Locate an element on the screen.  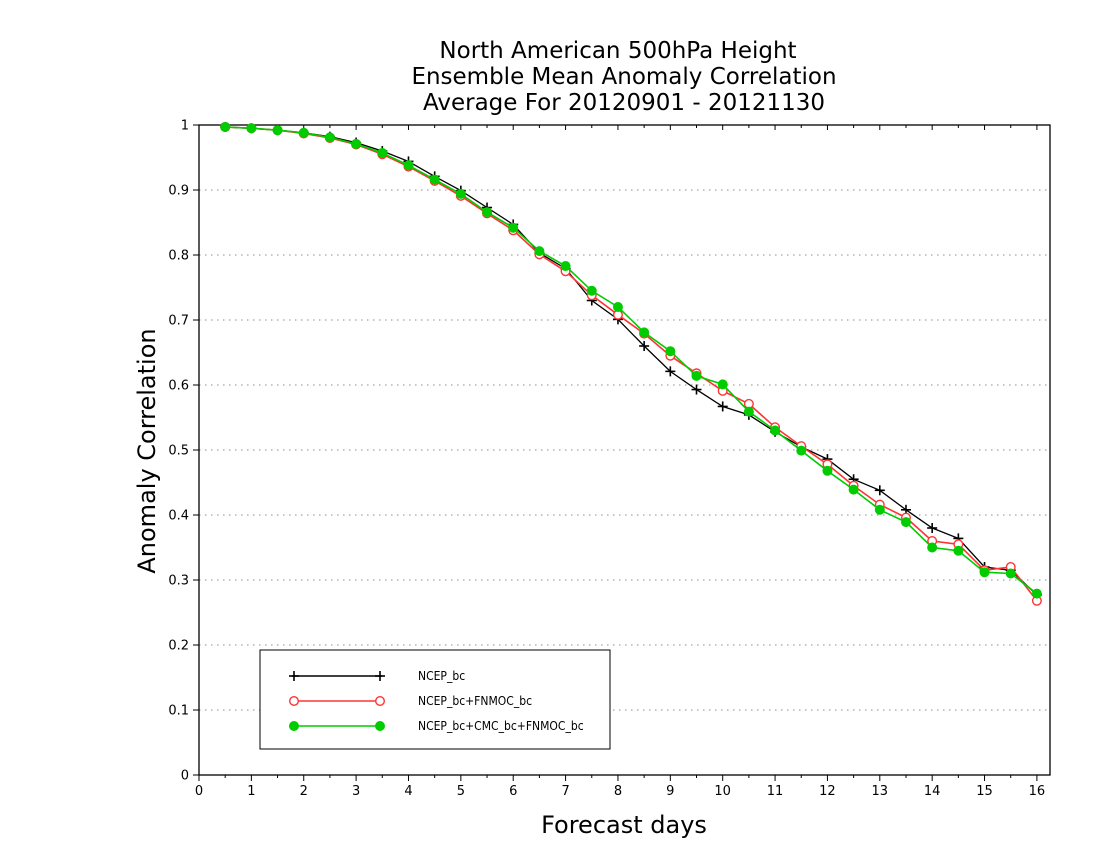
y-tick-label-7: 0.7 is located at coordinates (178, 321).